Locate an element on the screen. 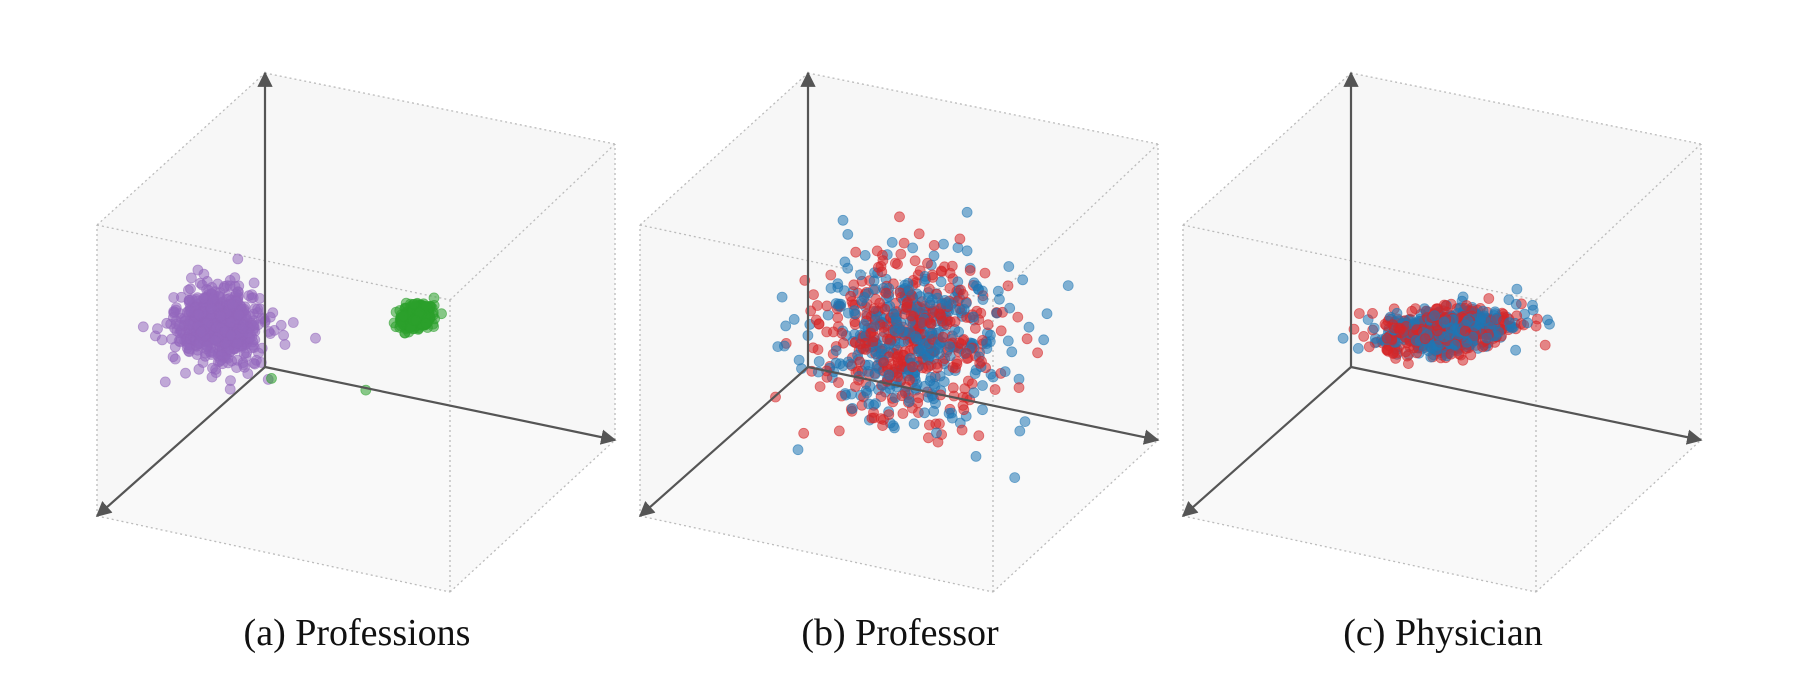  caption-physician: (c) Physician is located at coordinates (1443, 633).